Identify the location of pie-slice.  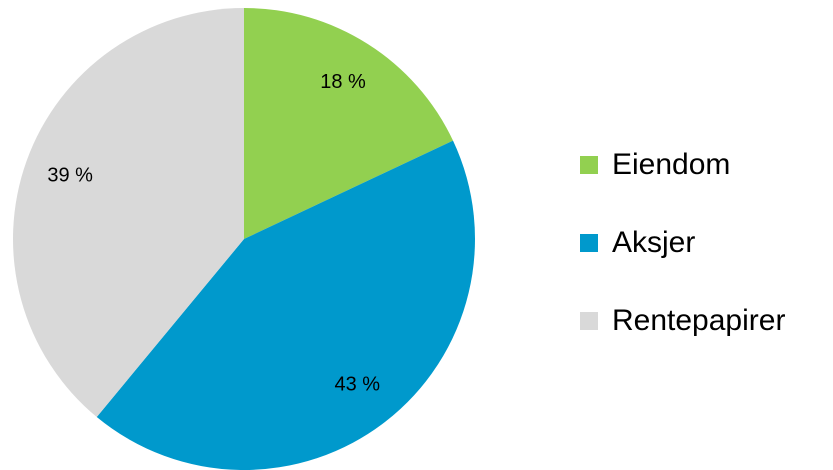
(349, 123).